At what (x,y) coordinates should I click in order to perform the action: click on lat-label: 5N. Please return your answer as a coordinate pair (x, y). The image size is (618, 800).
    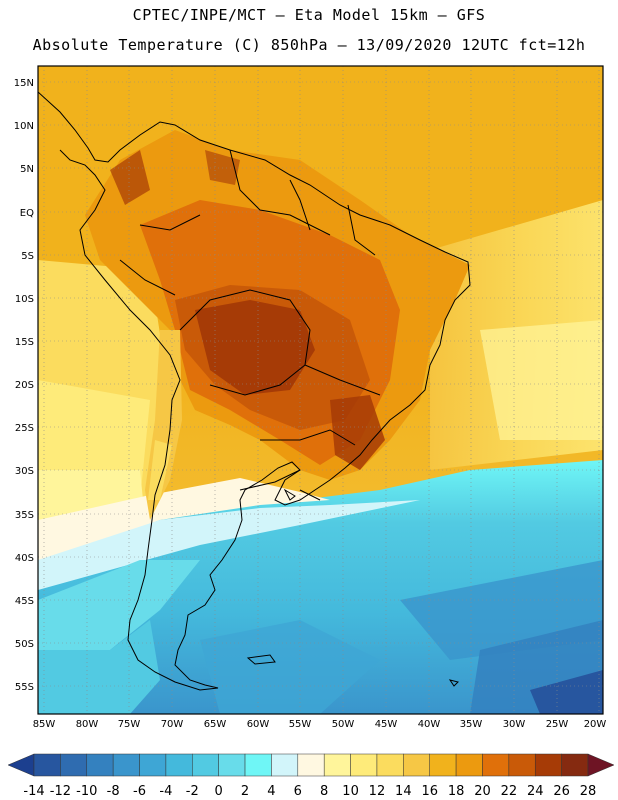
    Looking at the image, I should click on (27, 169).